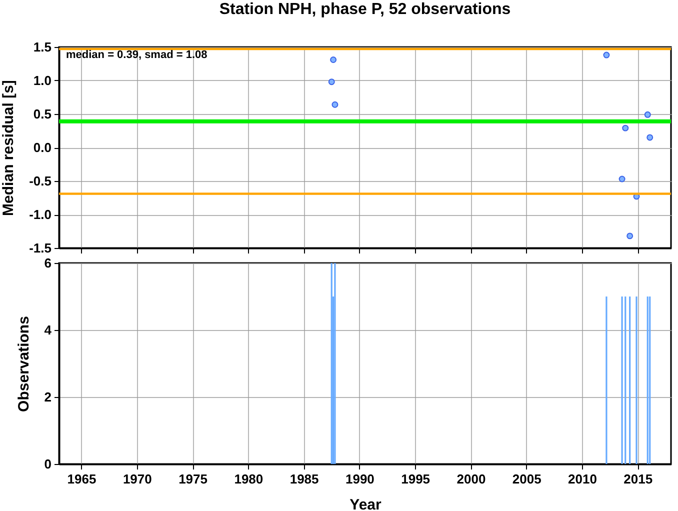 The width and height of the screenshot is (678, 511). Describe the element at coordinates (48, 397) in the screenshot. I see `y-tick-label: 2` at that location.